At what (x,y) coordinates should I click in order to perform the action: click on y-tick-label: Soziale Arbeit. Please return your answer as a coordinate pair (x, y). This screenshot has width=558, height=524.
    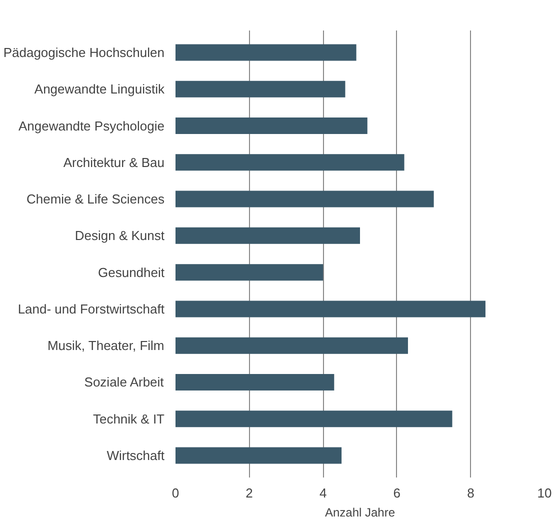
    Looking at the image, I should click on (124, 382).